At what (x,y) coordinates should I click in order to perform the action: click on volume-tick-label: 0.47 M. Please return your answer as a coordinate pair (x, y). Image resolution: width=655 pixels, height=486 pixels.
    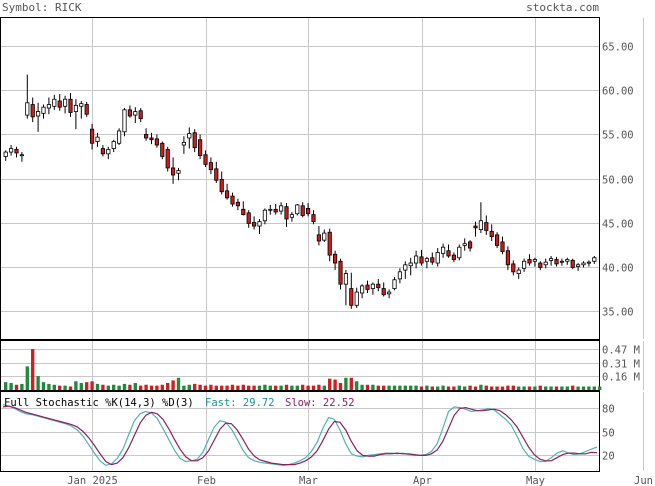
    Looking at the image, I should click on (621, 351).